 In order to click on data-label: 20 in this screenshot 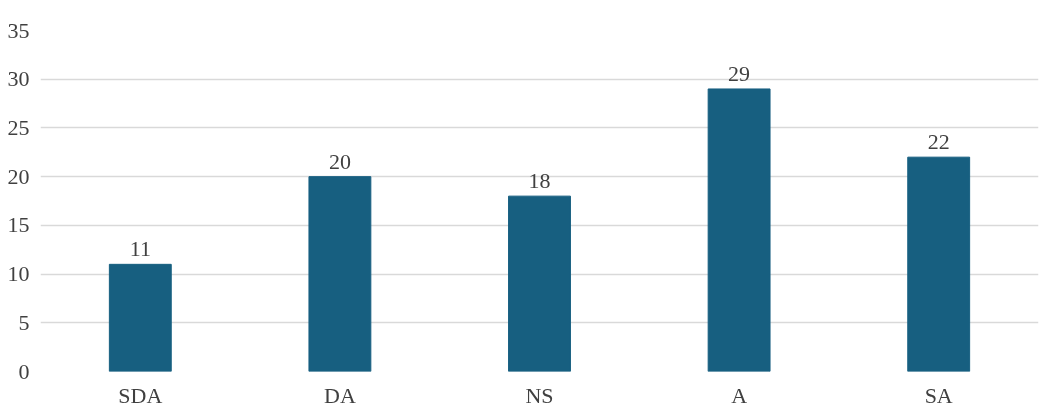, I will do `click(339, 161)`.